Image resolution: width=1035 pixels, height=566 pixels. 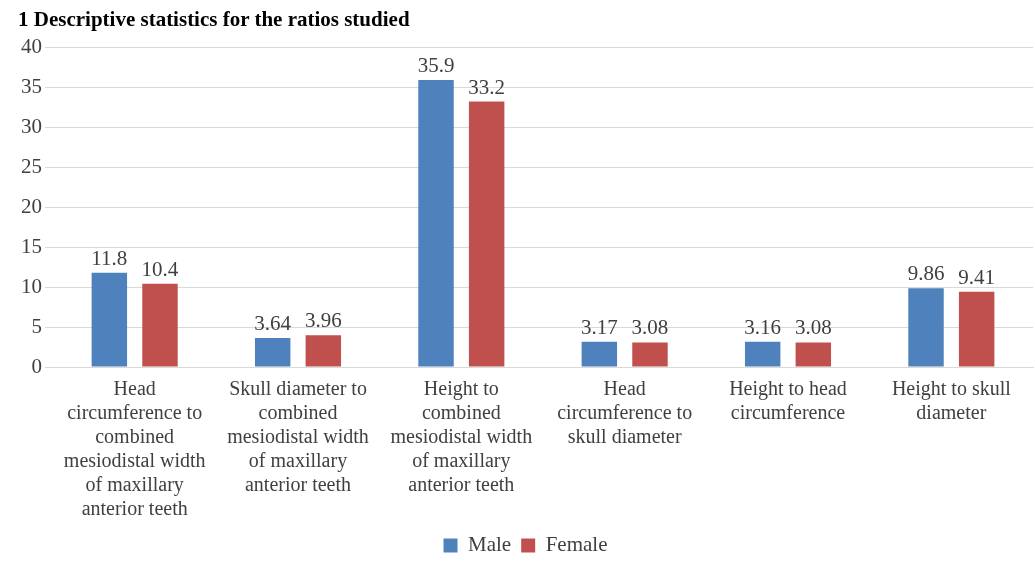 I want to click on y-tick-label: 35, so click(x=31, y=85).